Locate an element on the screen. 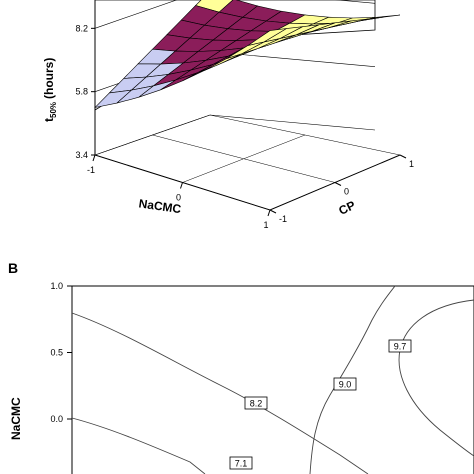 This screenshot has height=474, width=474. contour-level-label: 7.1 is located at coordinates (241, 464).